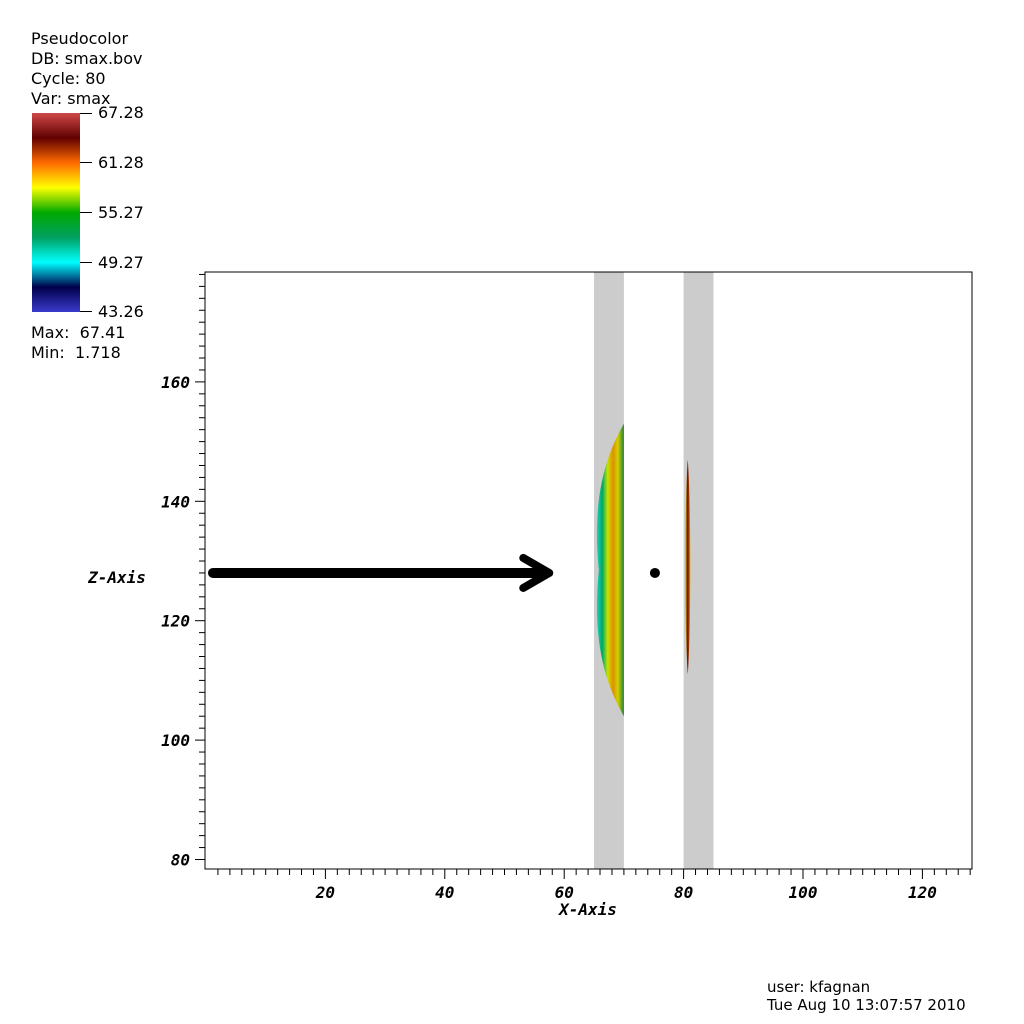 The image size is (1024, 1024). I want to click on y-tick-label: 140, so click(175, 501).